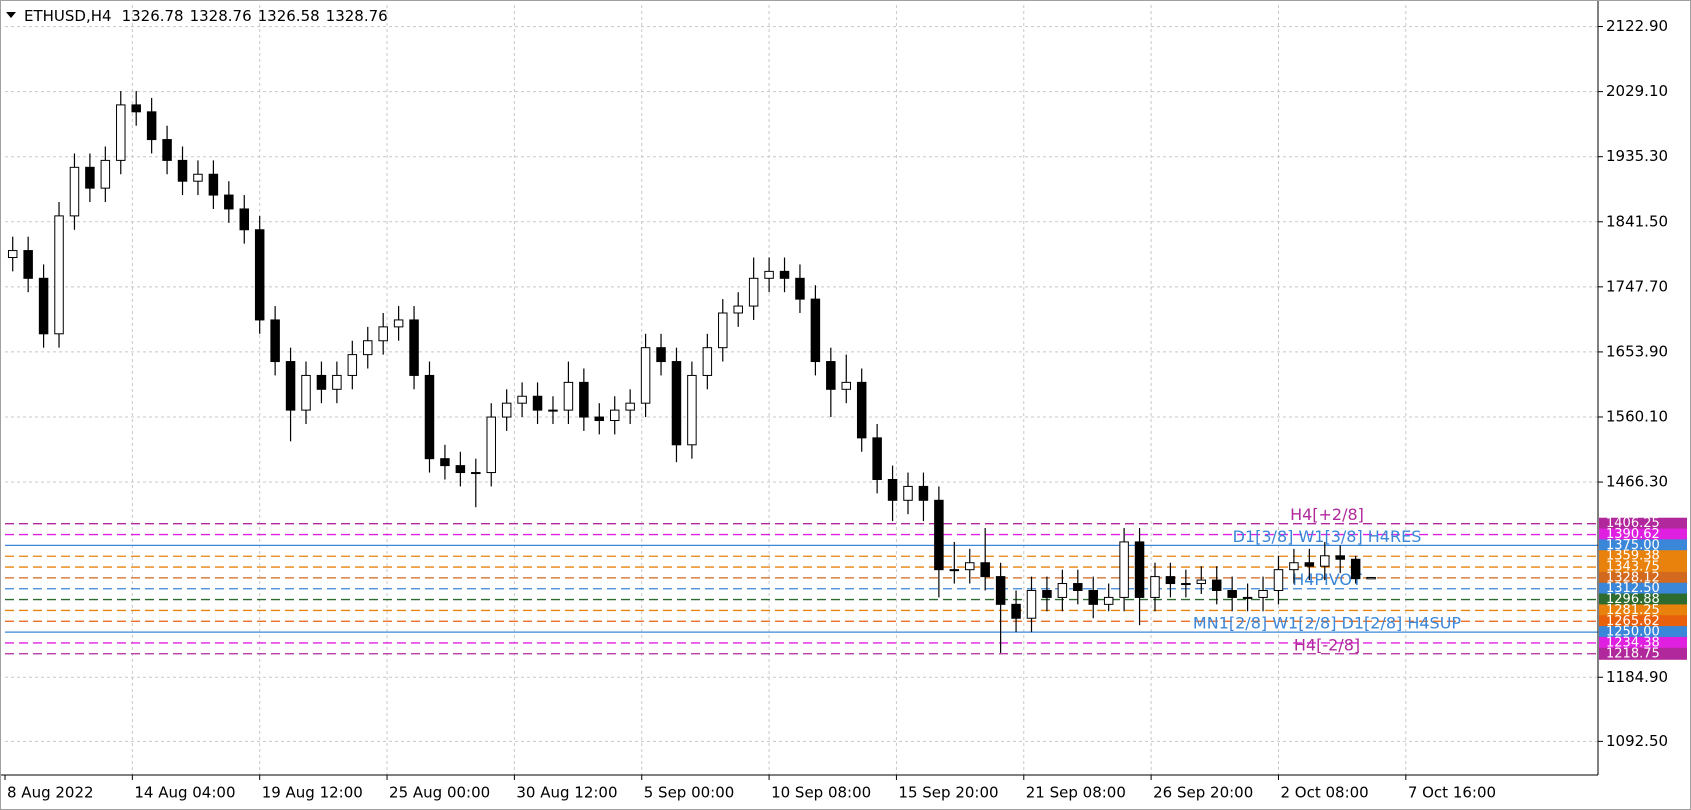 The height and width of the screenshot is (810, 1691). What do you see at coordinates (689, 793) in the screenshot?
I see `x-tick-label: 5 Sep 00:00` at bounding box center [689, 793].